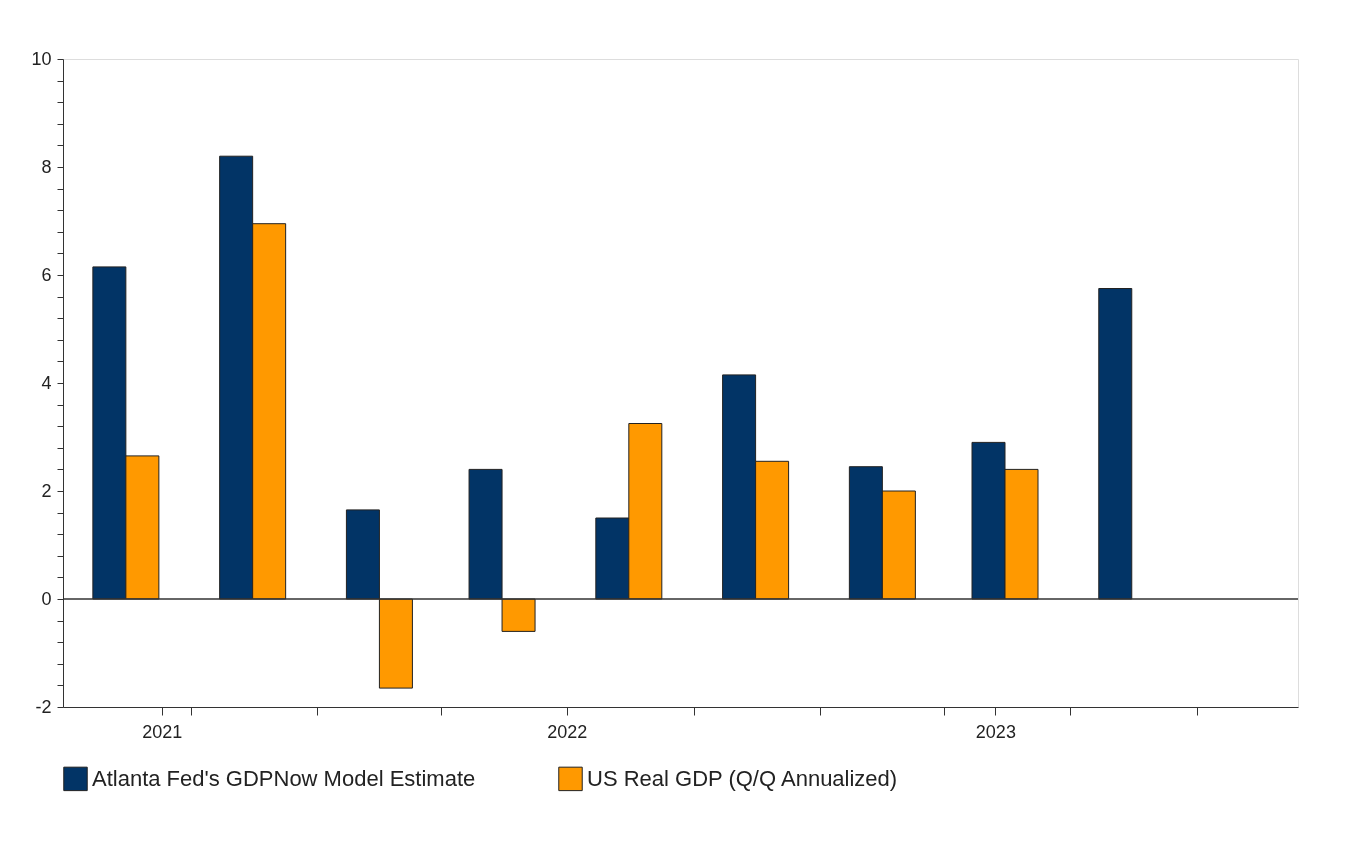 Image resolution: width=1346 pixels, height=843 pixels. Describe the element at coordinates (995, 731) in the screenshot. I see `x-tick-label: 2023` at that location.